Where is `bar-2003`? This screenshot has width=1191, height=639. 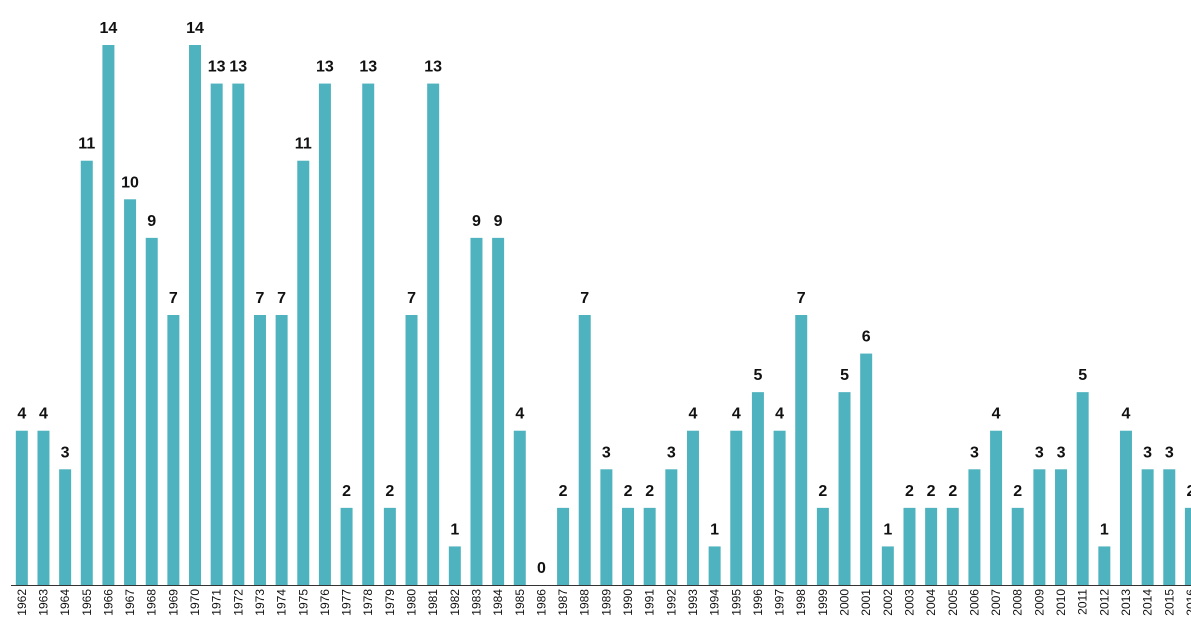
bar-2003 is located at coordinates (909, 546).